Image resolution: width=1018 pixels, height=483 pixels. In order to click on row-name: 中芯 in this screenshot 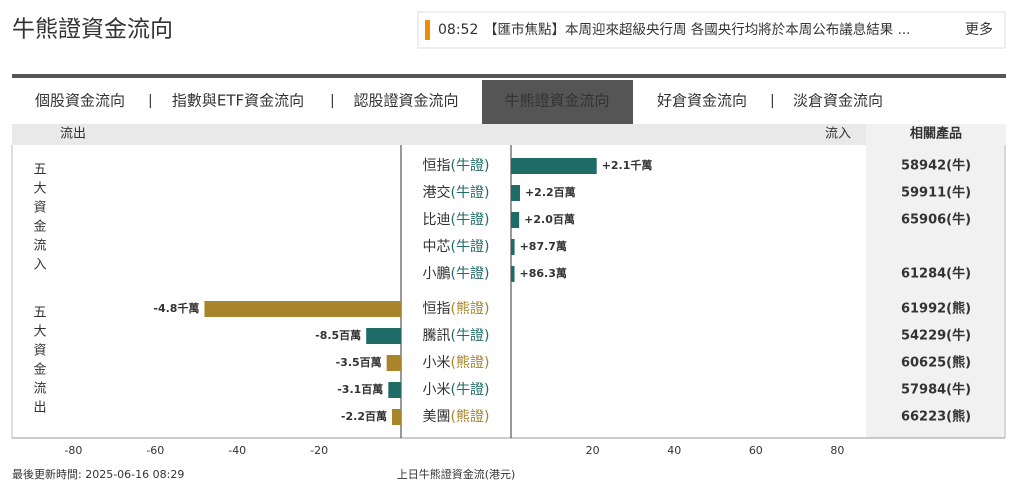, I will do `click(437, 247)`.